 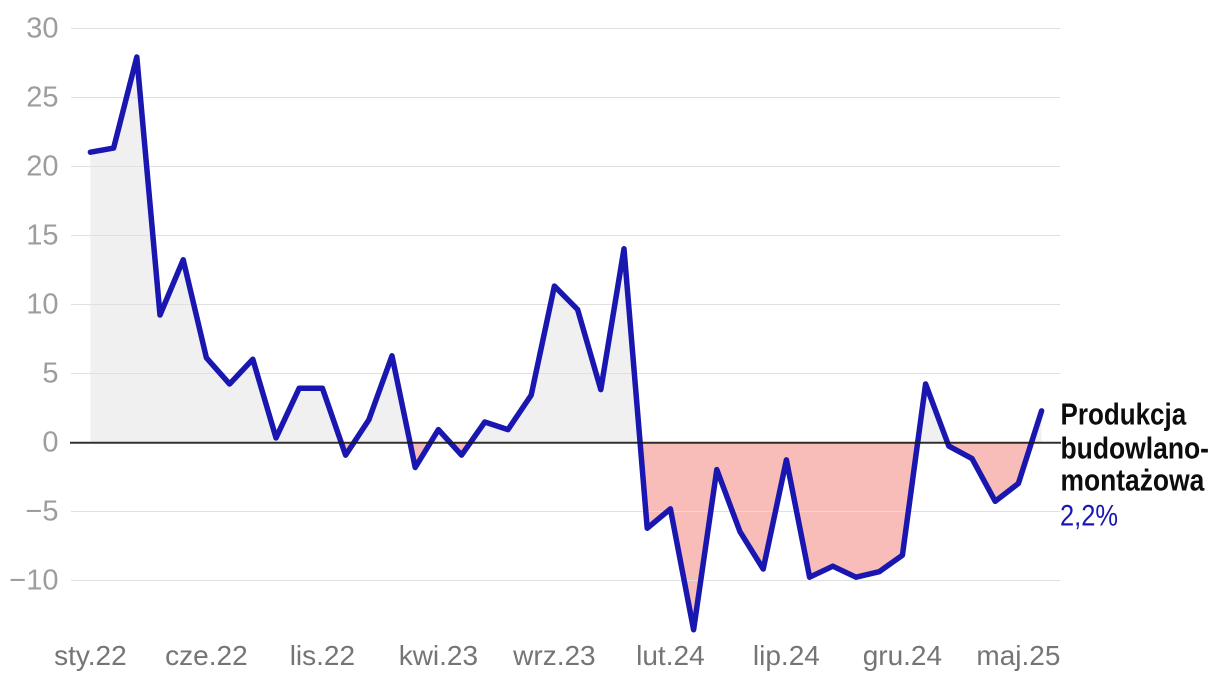 What do you see at coordinates (33, 581) in the screenshot?
I see `svg-text: −10` at bounding box center [33, 581].